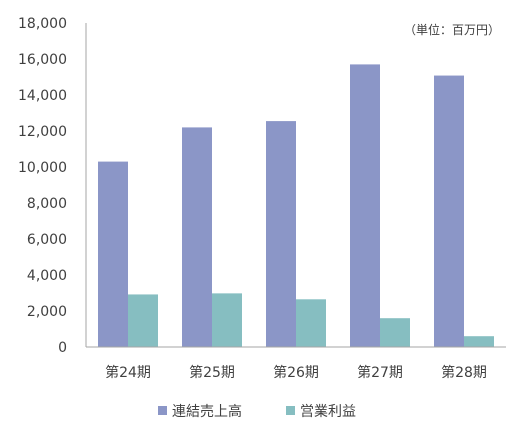  Describe the element at coordinates (452, 29) in the screenshot. I see `unit-label: （単位：百万円）` at that location.